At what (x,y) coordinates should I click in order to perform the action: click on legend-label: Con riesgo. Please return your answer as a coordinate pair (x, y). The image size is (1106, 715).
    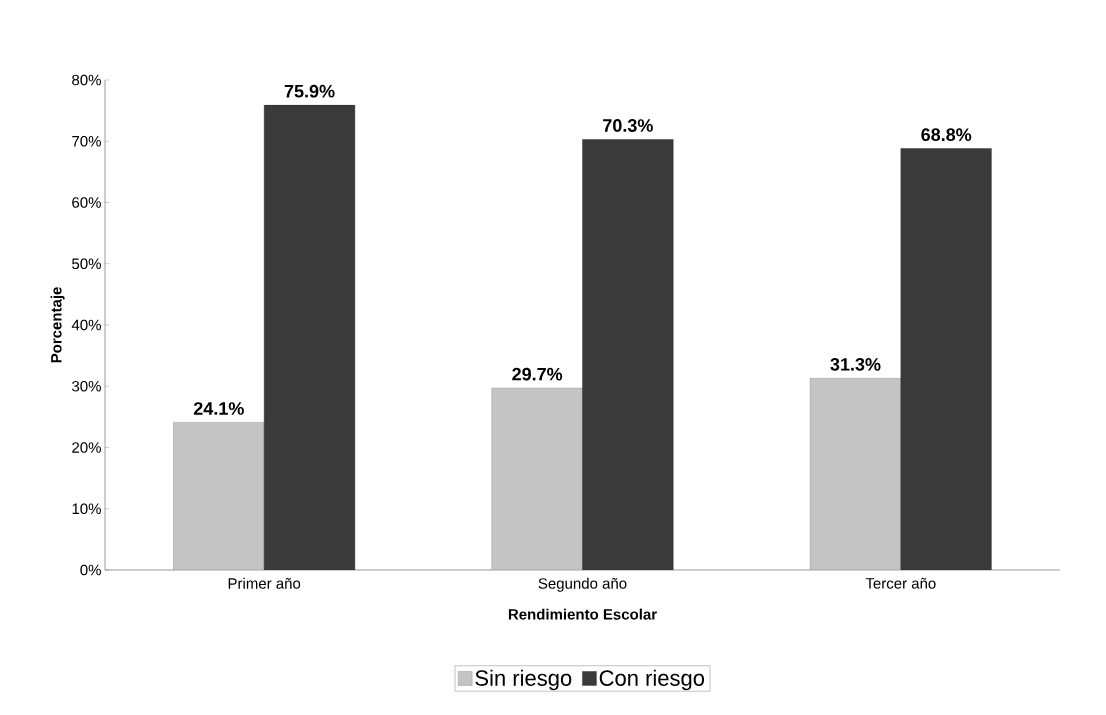
    Looking at the image, I should click on (652, 680).